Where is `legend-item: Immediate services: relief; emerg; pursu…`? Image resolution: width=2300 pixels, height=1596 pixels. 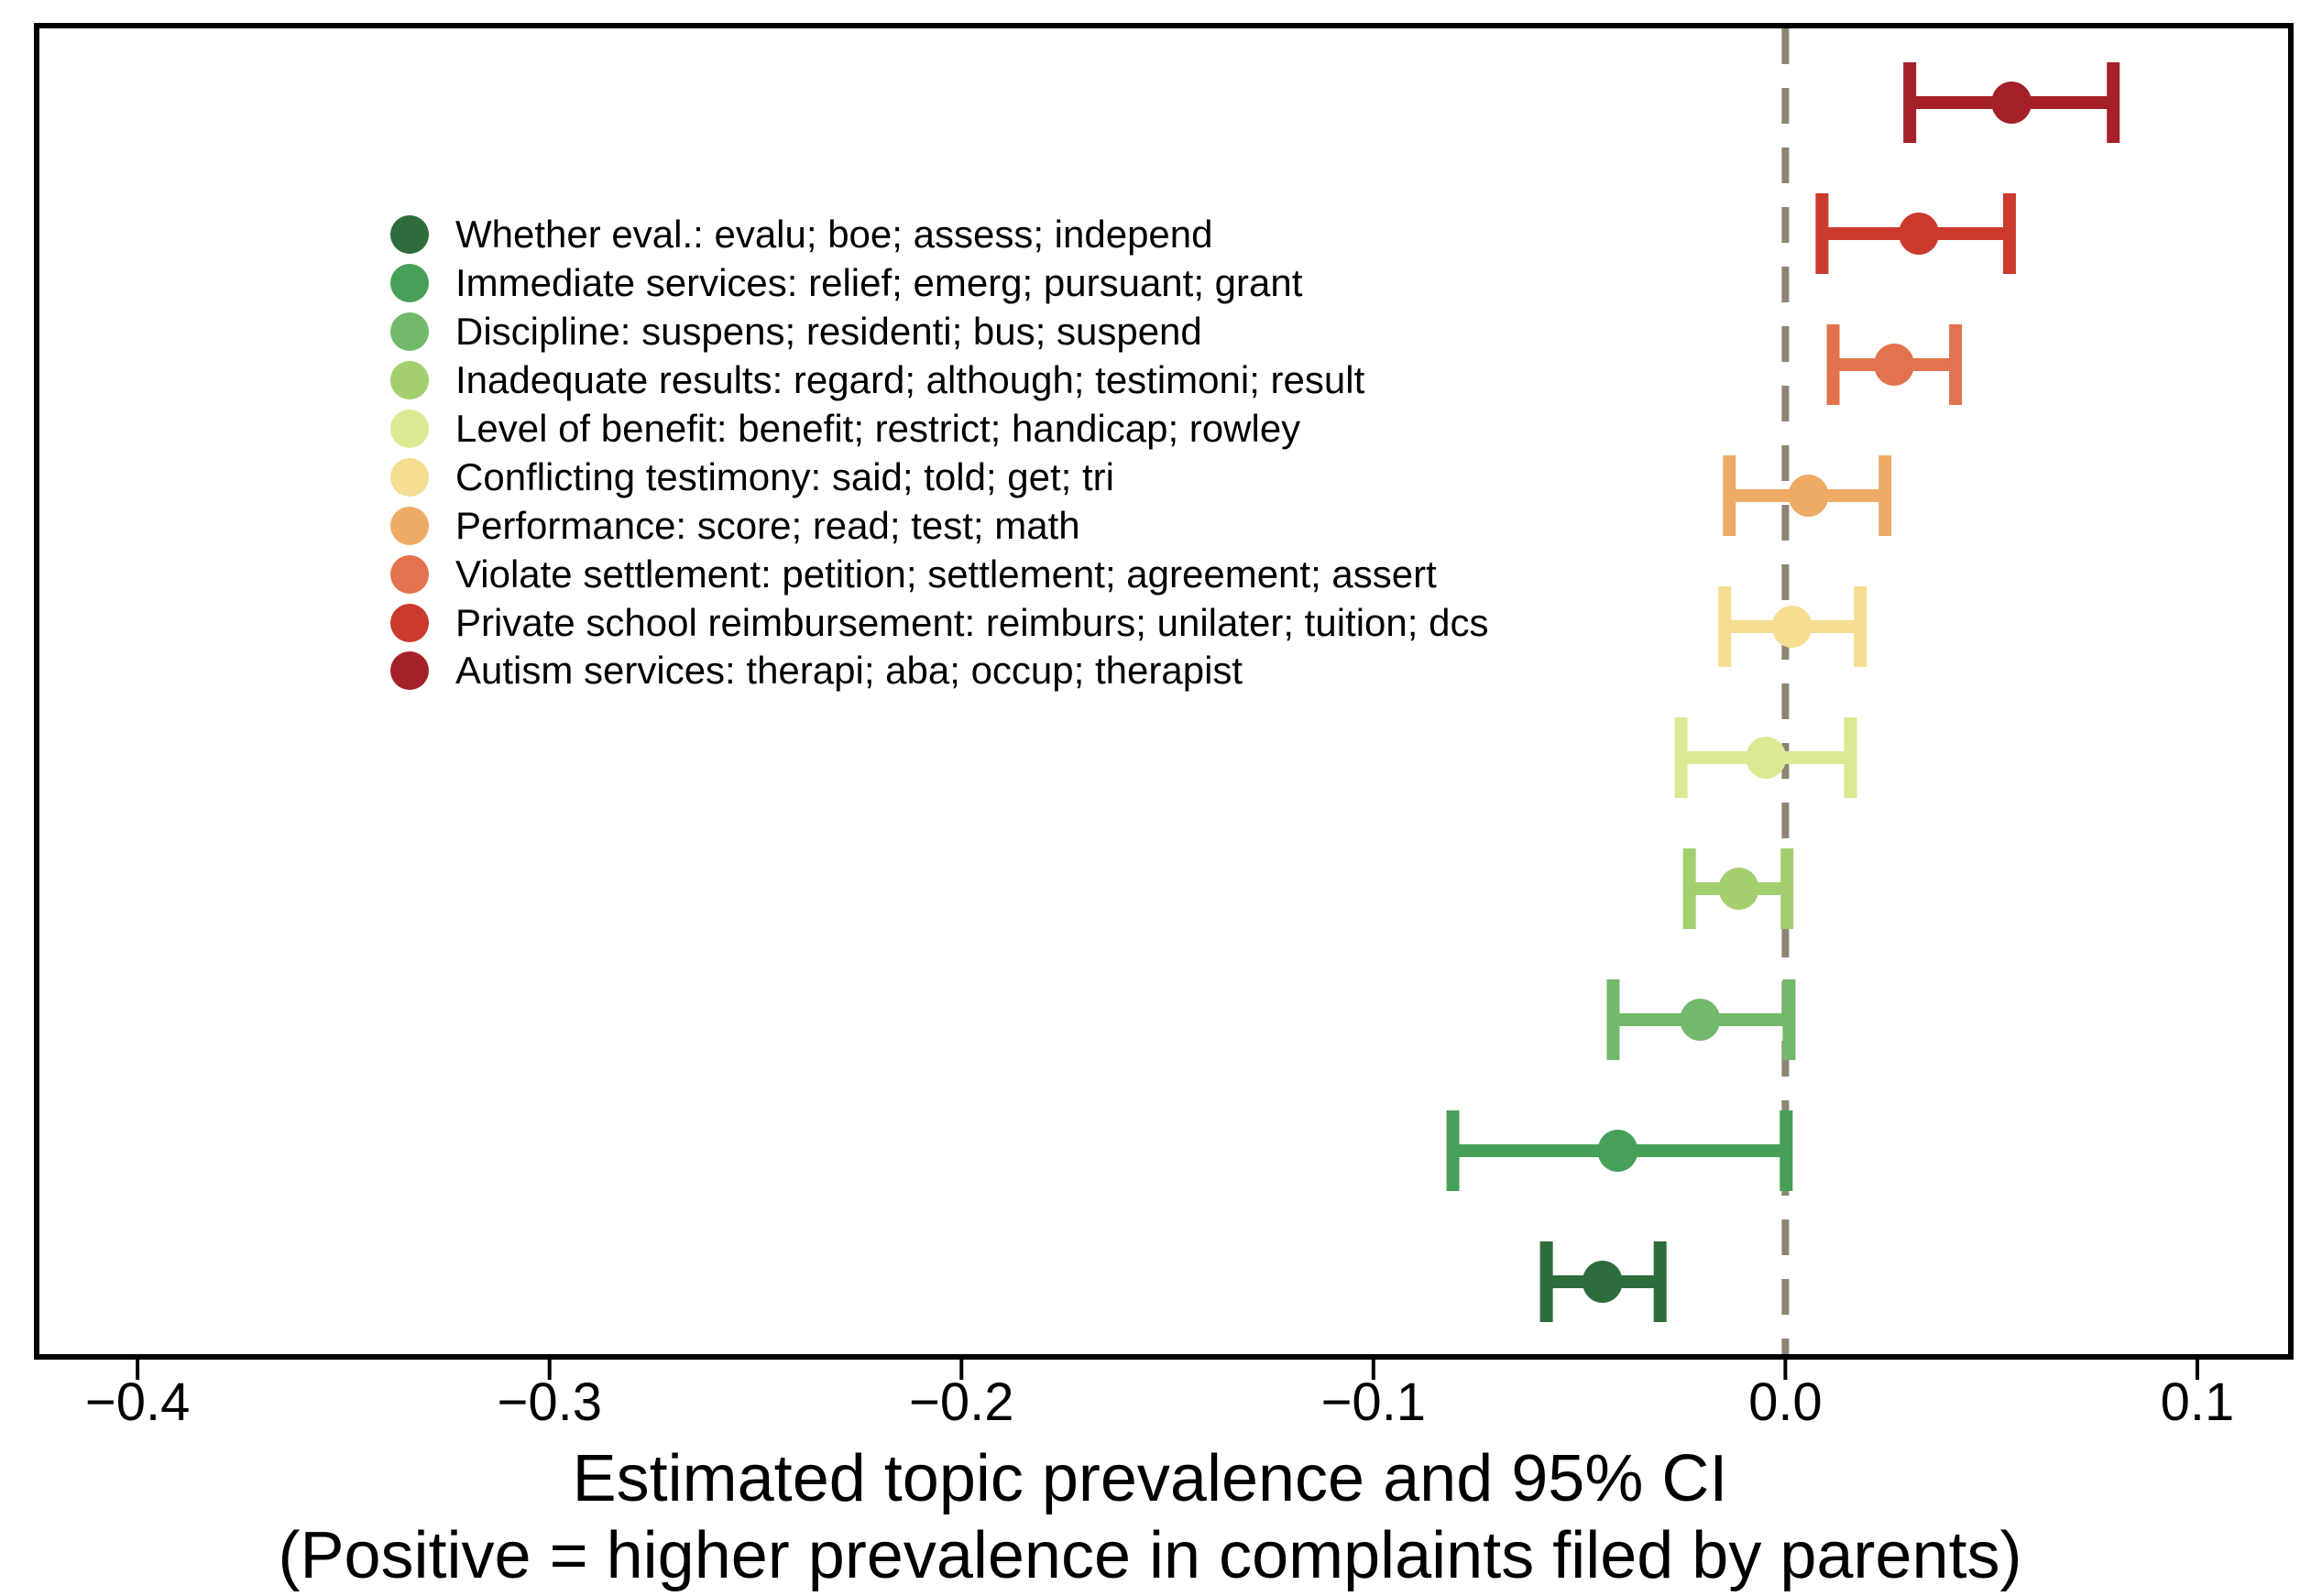 legend-item: Immediate services: relief; emerg; pursu… is located at coordinates (939, 283).